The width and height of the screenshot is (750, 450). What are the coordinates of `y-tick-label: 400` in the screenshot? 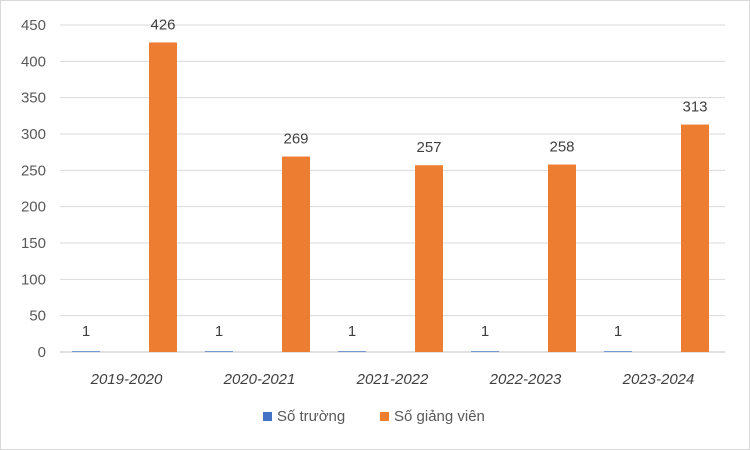 It's located at (33, 61).